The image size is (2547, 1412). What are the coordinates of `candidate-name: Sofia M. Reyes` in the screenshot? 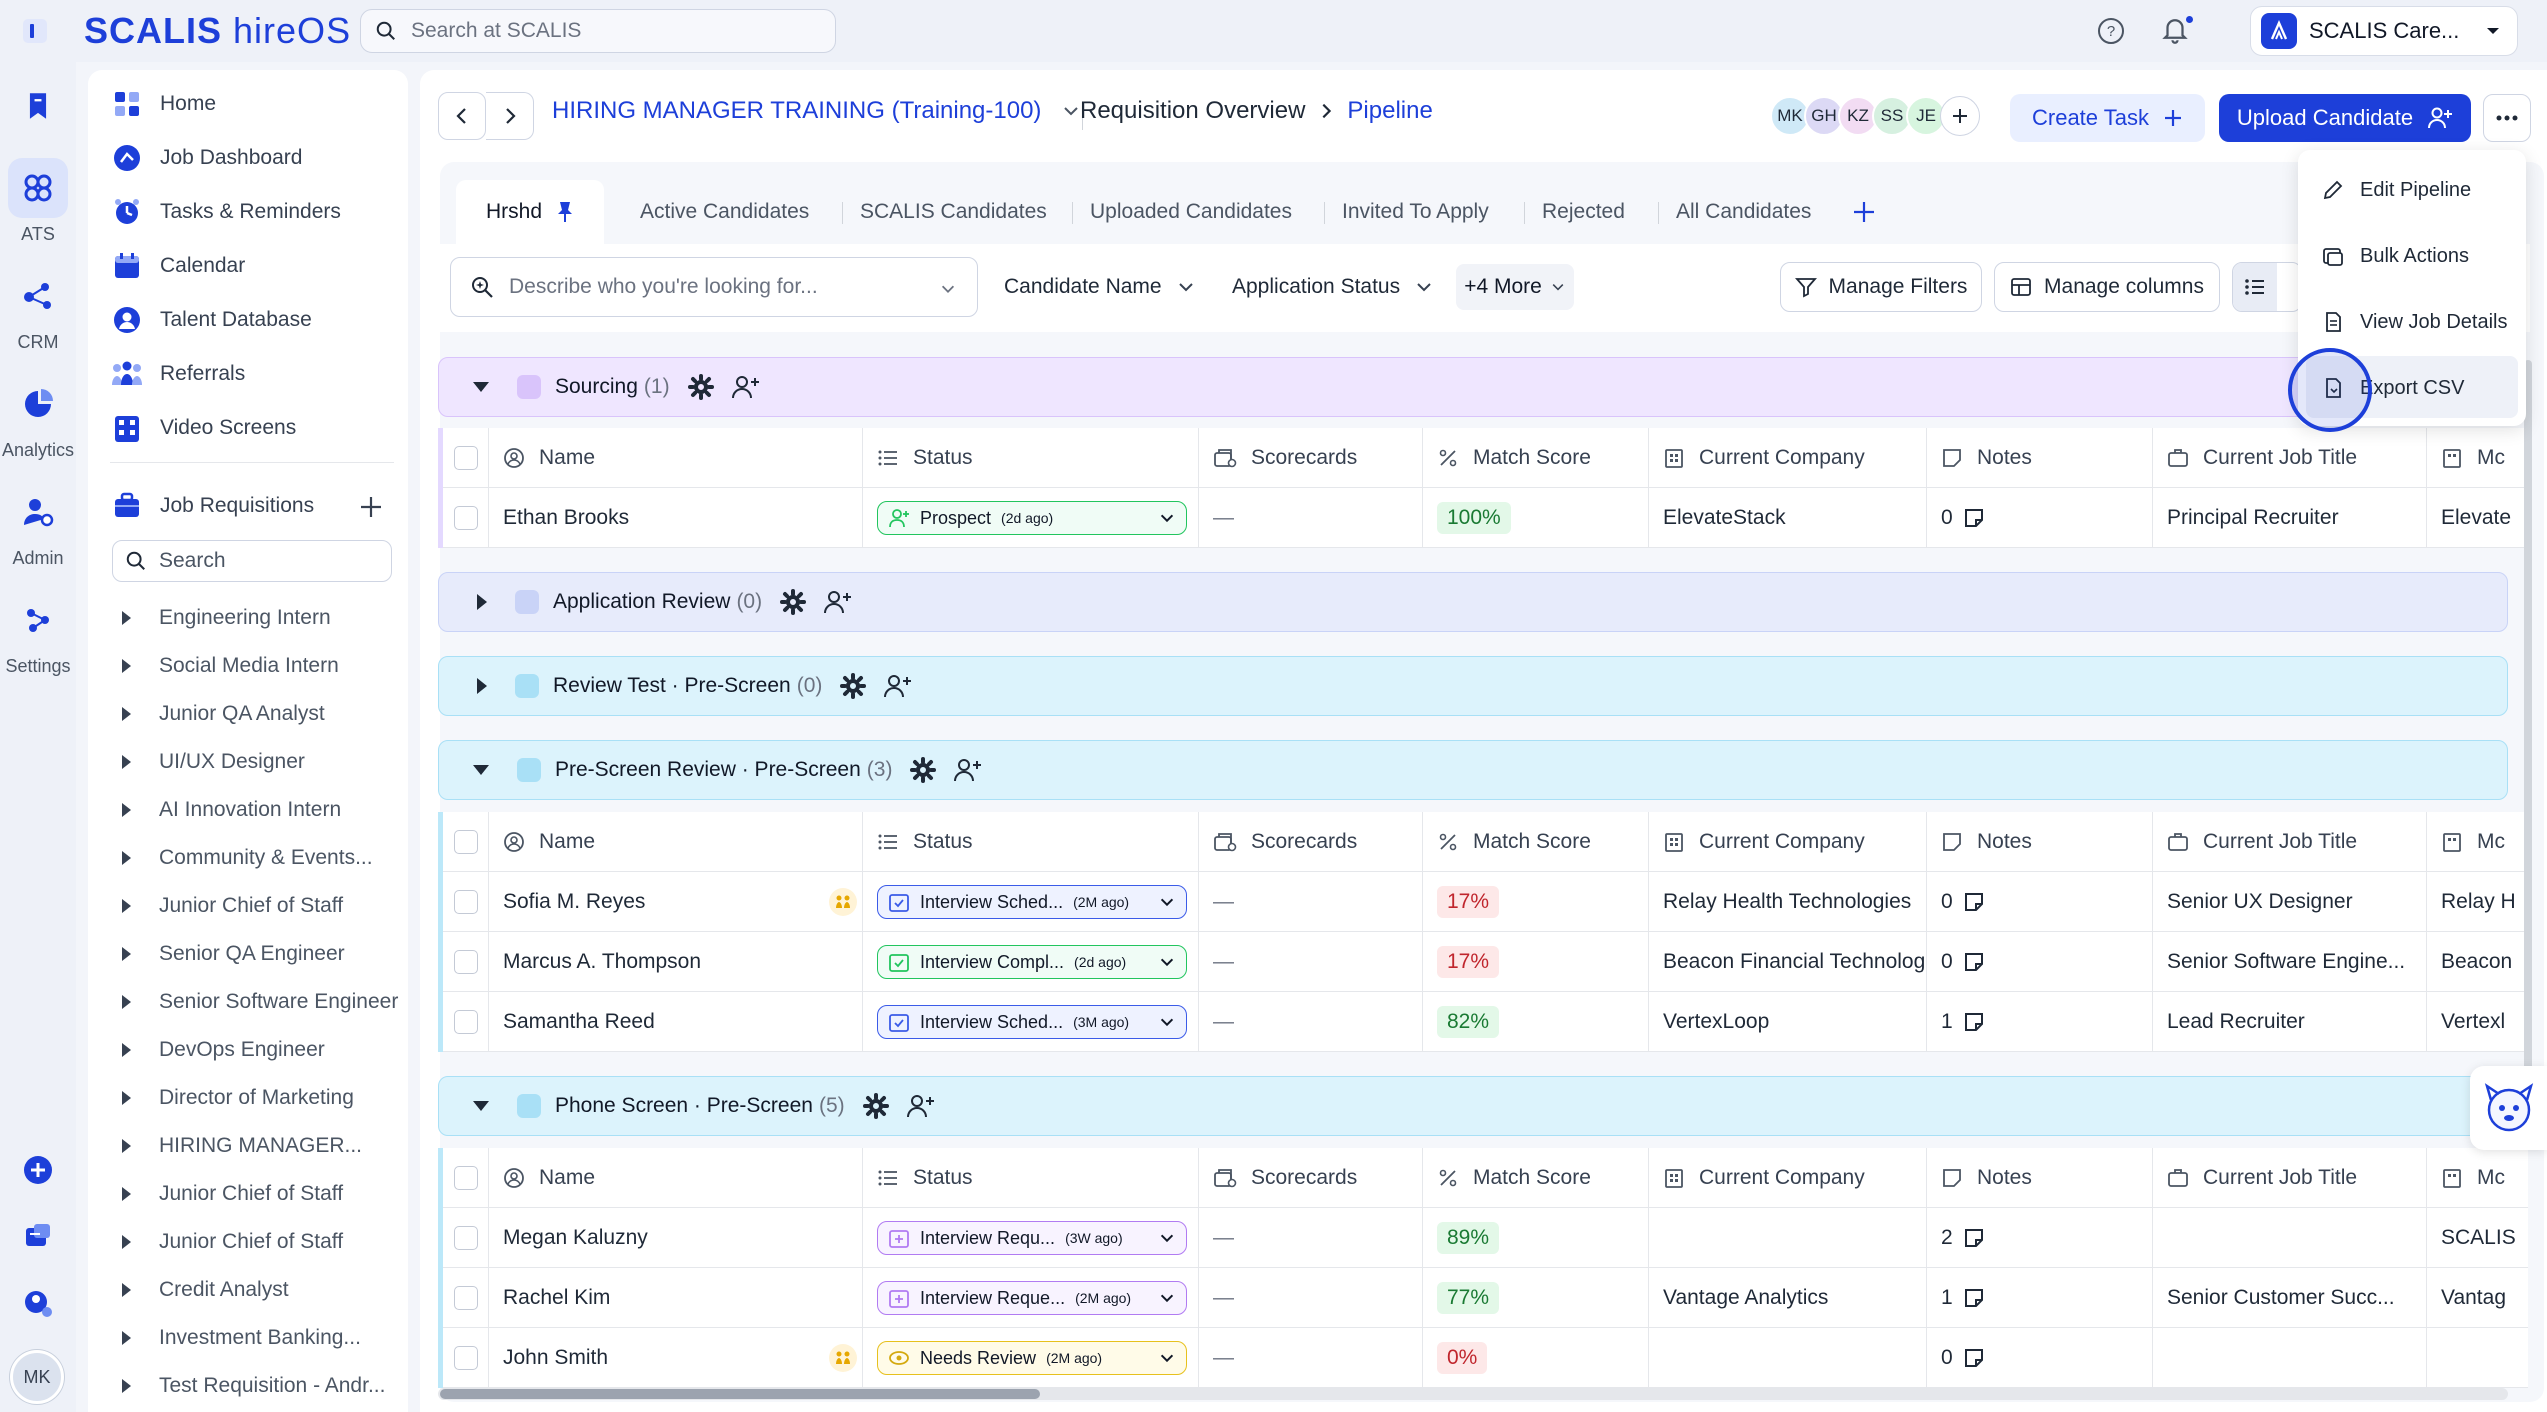 It's located at (574, 901).